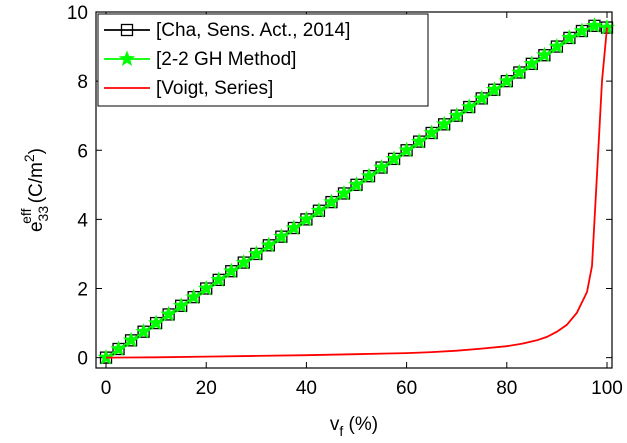  I want to click on x-tick-label: 40, so click(306, 388).